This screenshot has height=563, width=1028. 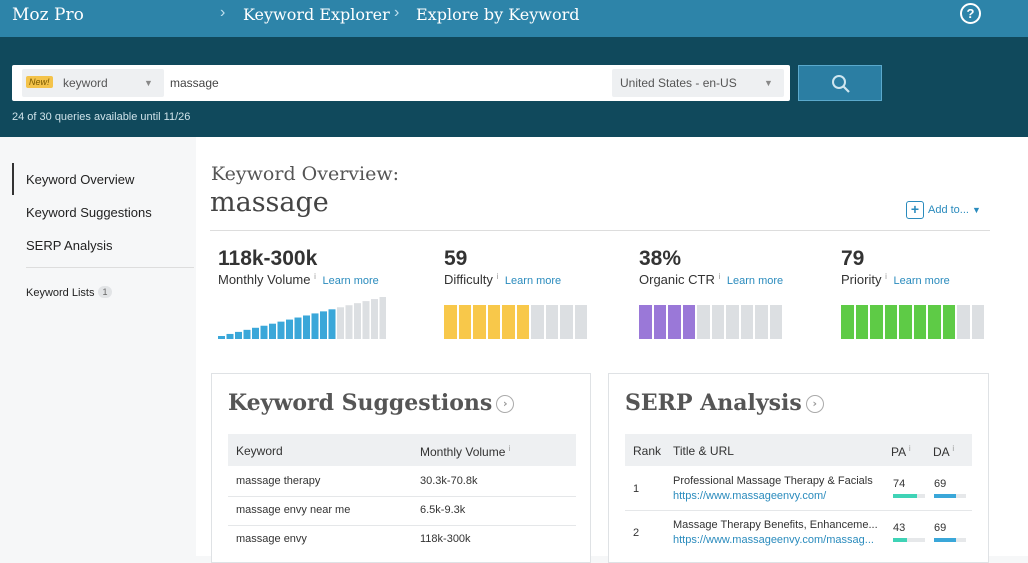 I want to click on search-icon, so click(x=841, y=84).